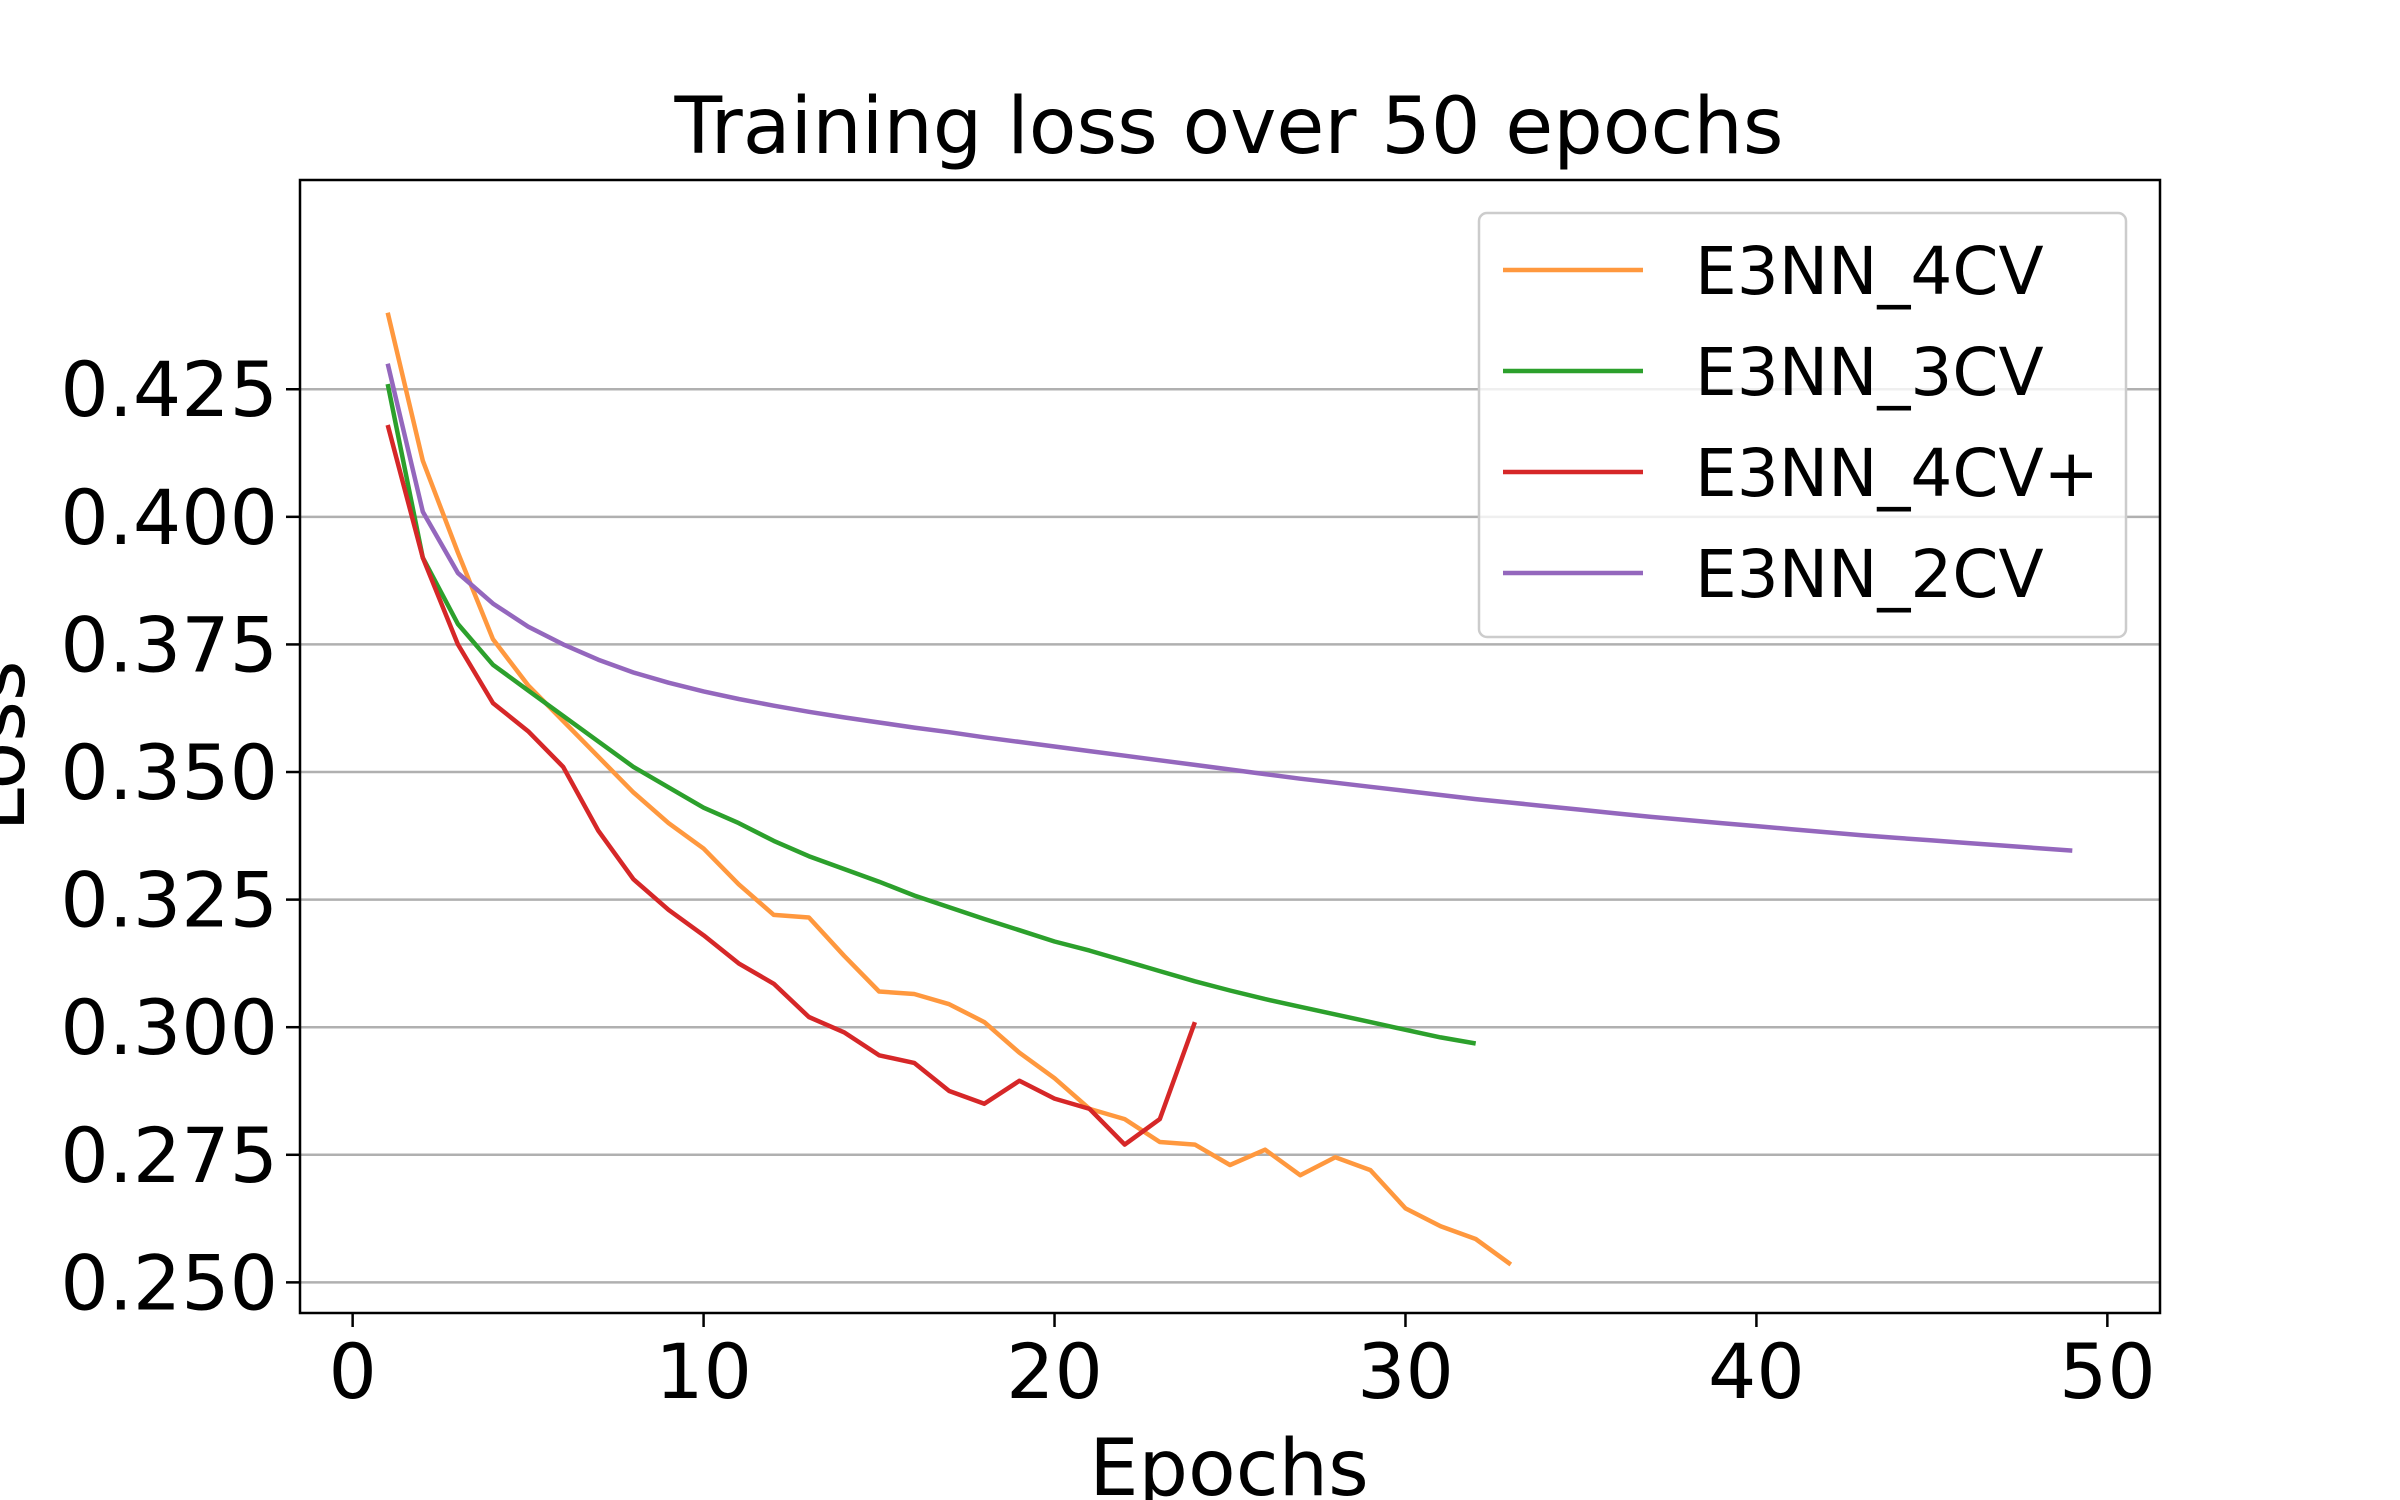 This screenshot has width=2400, height=1500. Describe the element at coordinates (180, 836) in the screenshot. I see `y-axis-ticks: 0.250 0.275 0.300 0.325 0.350 0.375 0.400 0.425` at that location.